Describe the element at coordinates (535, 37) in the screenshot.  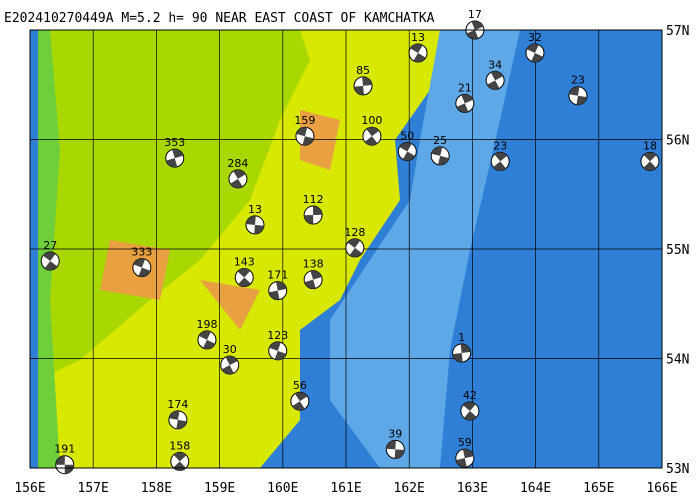
I see `depth-label: 32` at that location.